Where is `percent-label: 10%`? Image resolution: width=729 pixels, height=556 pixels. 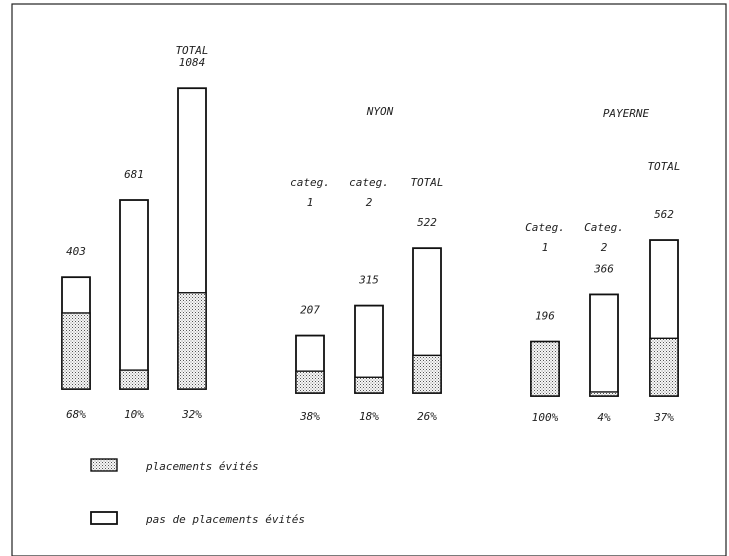 percent-label: 10% is located at coordinates (134, 414).